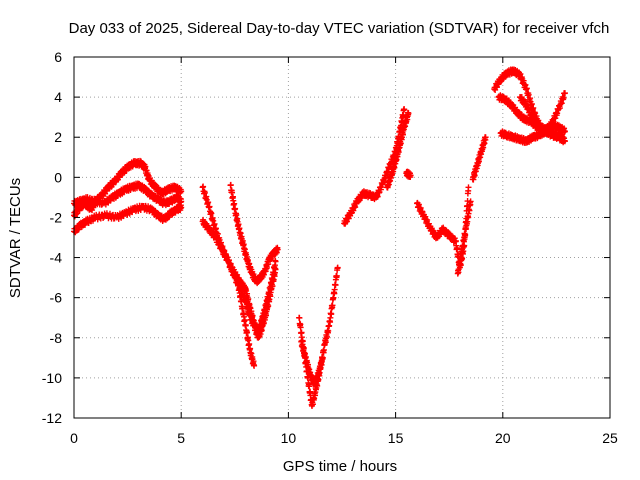 The height and width of the screenshot is (480, 640). Describe the element at coordinates (58, 57) in the screenshot. I see `y-tick-label-9: 6` at that location.